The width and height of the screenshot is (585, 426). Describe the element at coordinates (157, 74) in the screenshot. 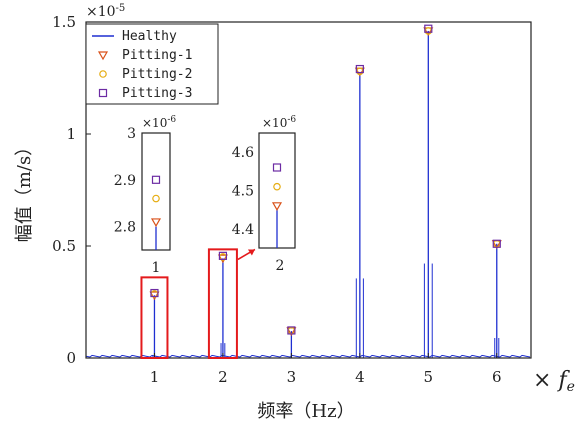

I see `legend-label: Pitting-2` at that location.